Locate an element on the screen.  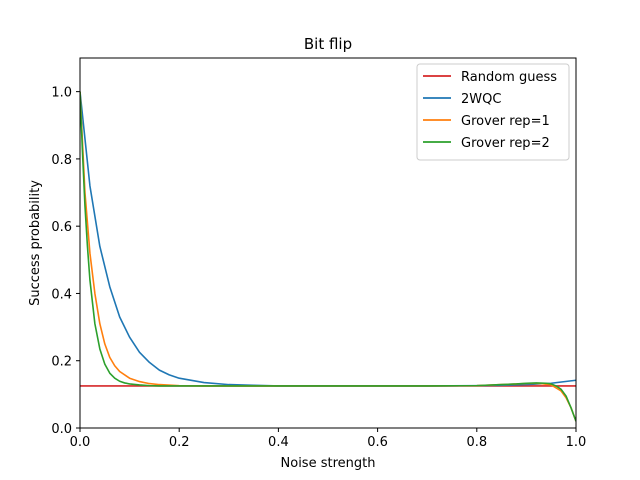
x-tick-label: 0.6 is located at coordinates (377, 442).